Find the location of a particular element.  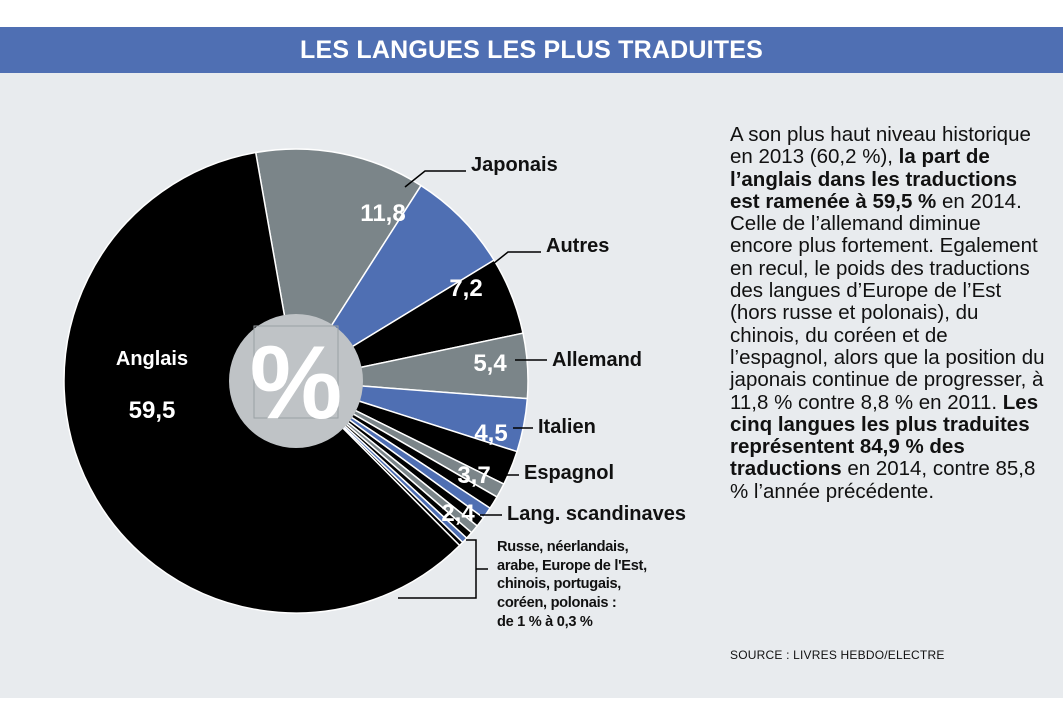

percent-symbol: % is located at coordinates (296, 383).